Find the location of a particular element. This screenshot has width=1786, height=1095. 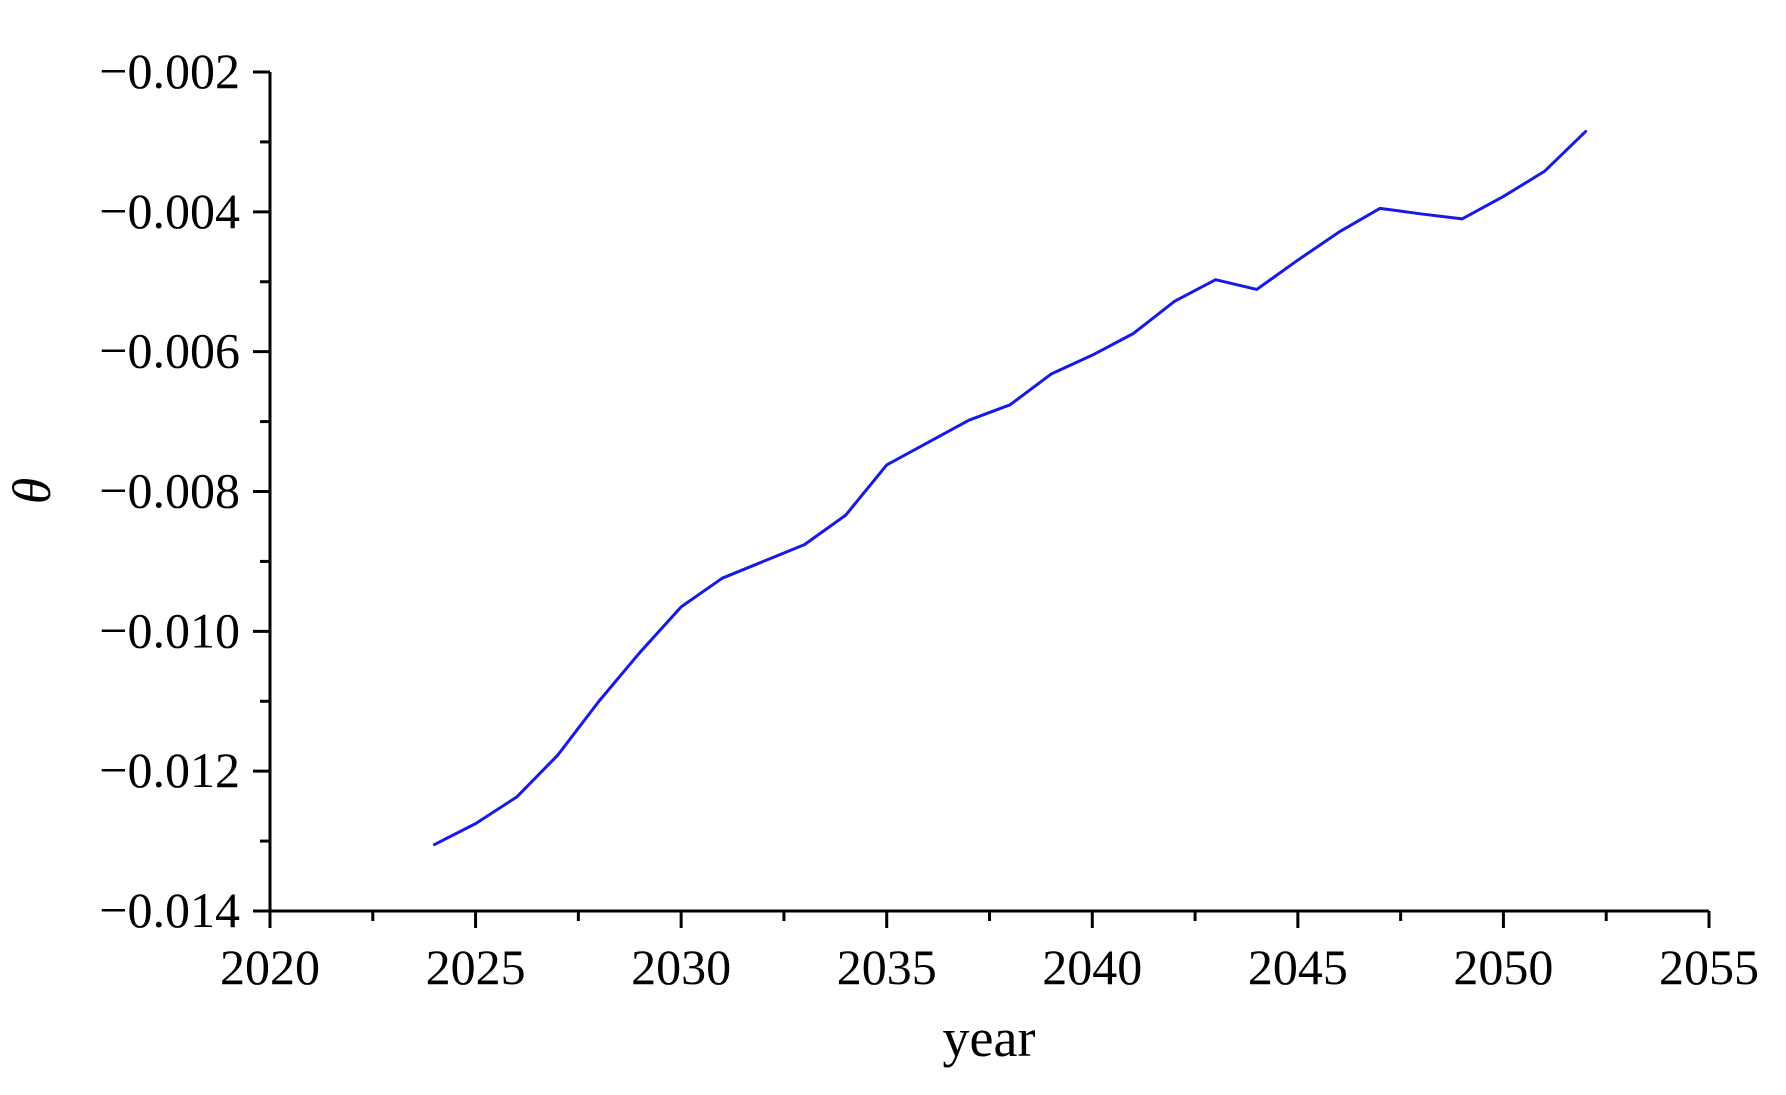

x-tick-label: 2040 is located at coordinates (1092, 967).